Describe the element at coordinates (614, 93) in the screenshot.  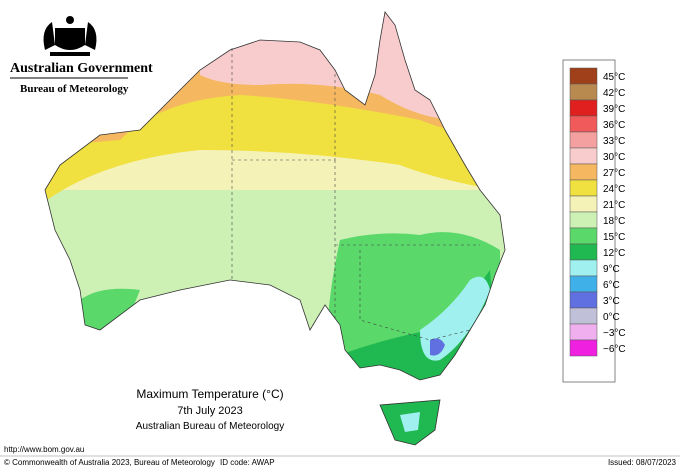
I see `legend-label: 42°C` at that location.